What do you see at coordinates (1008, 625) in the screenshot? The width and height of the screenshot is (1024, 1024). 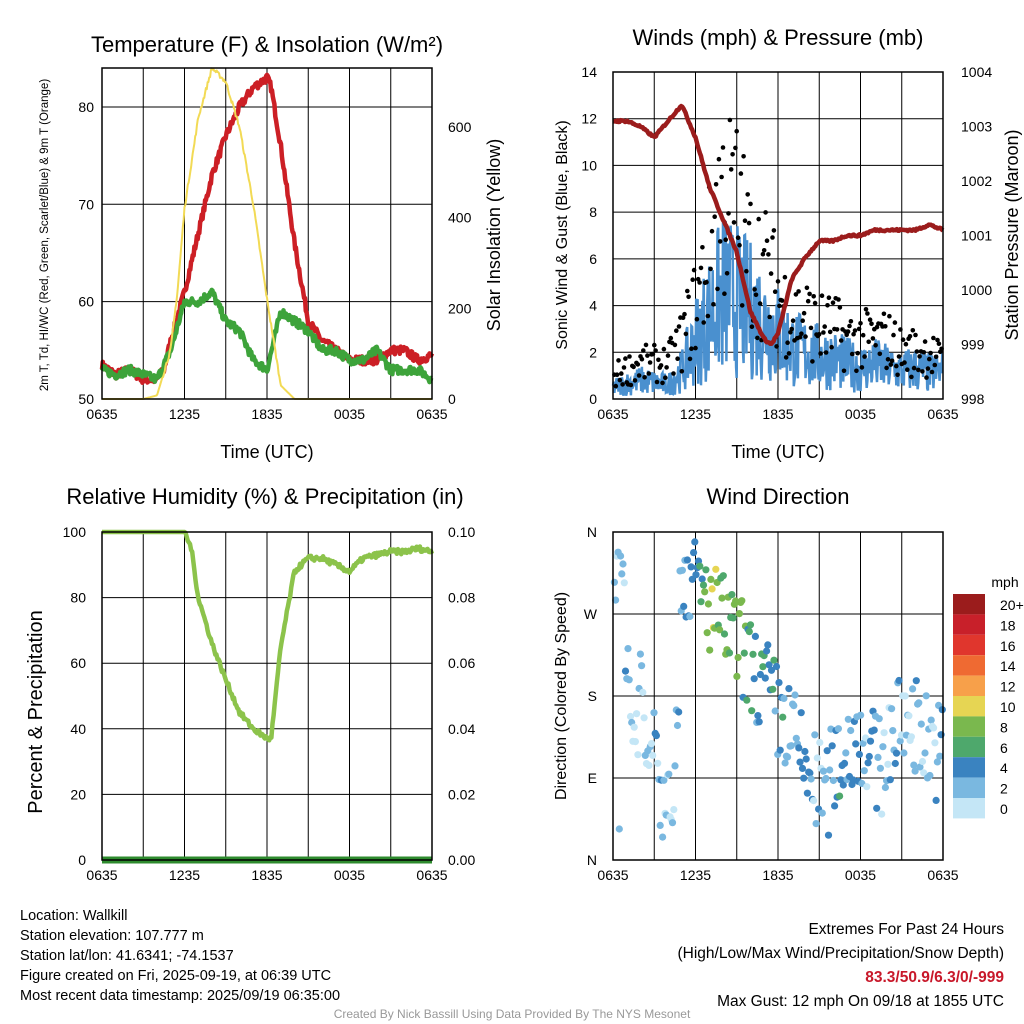 I see `legend-label: 18` at bounding box center [1008, 625].